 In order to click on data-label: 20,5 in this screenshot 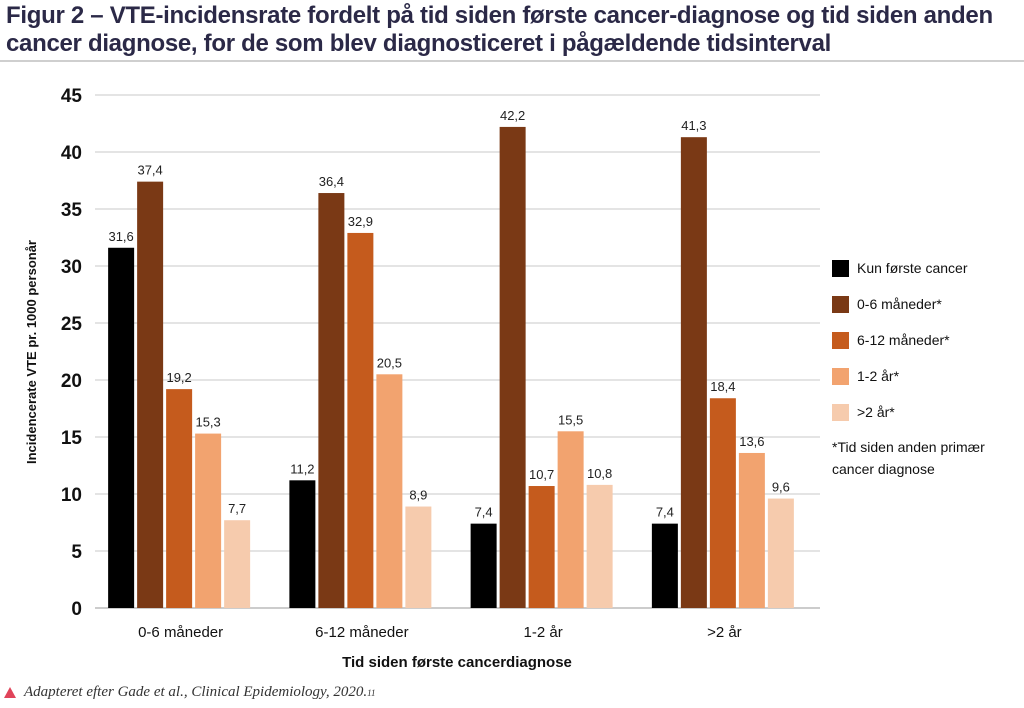, I will do `click(389, 362)`.